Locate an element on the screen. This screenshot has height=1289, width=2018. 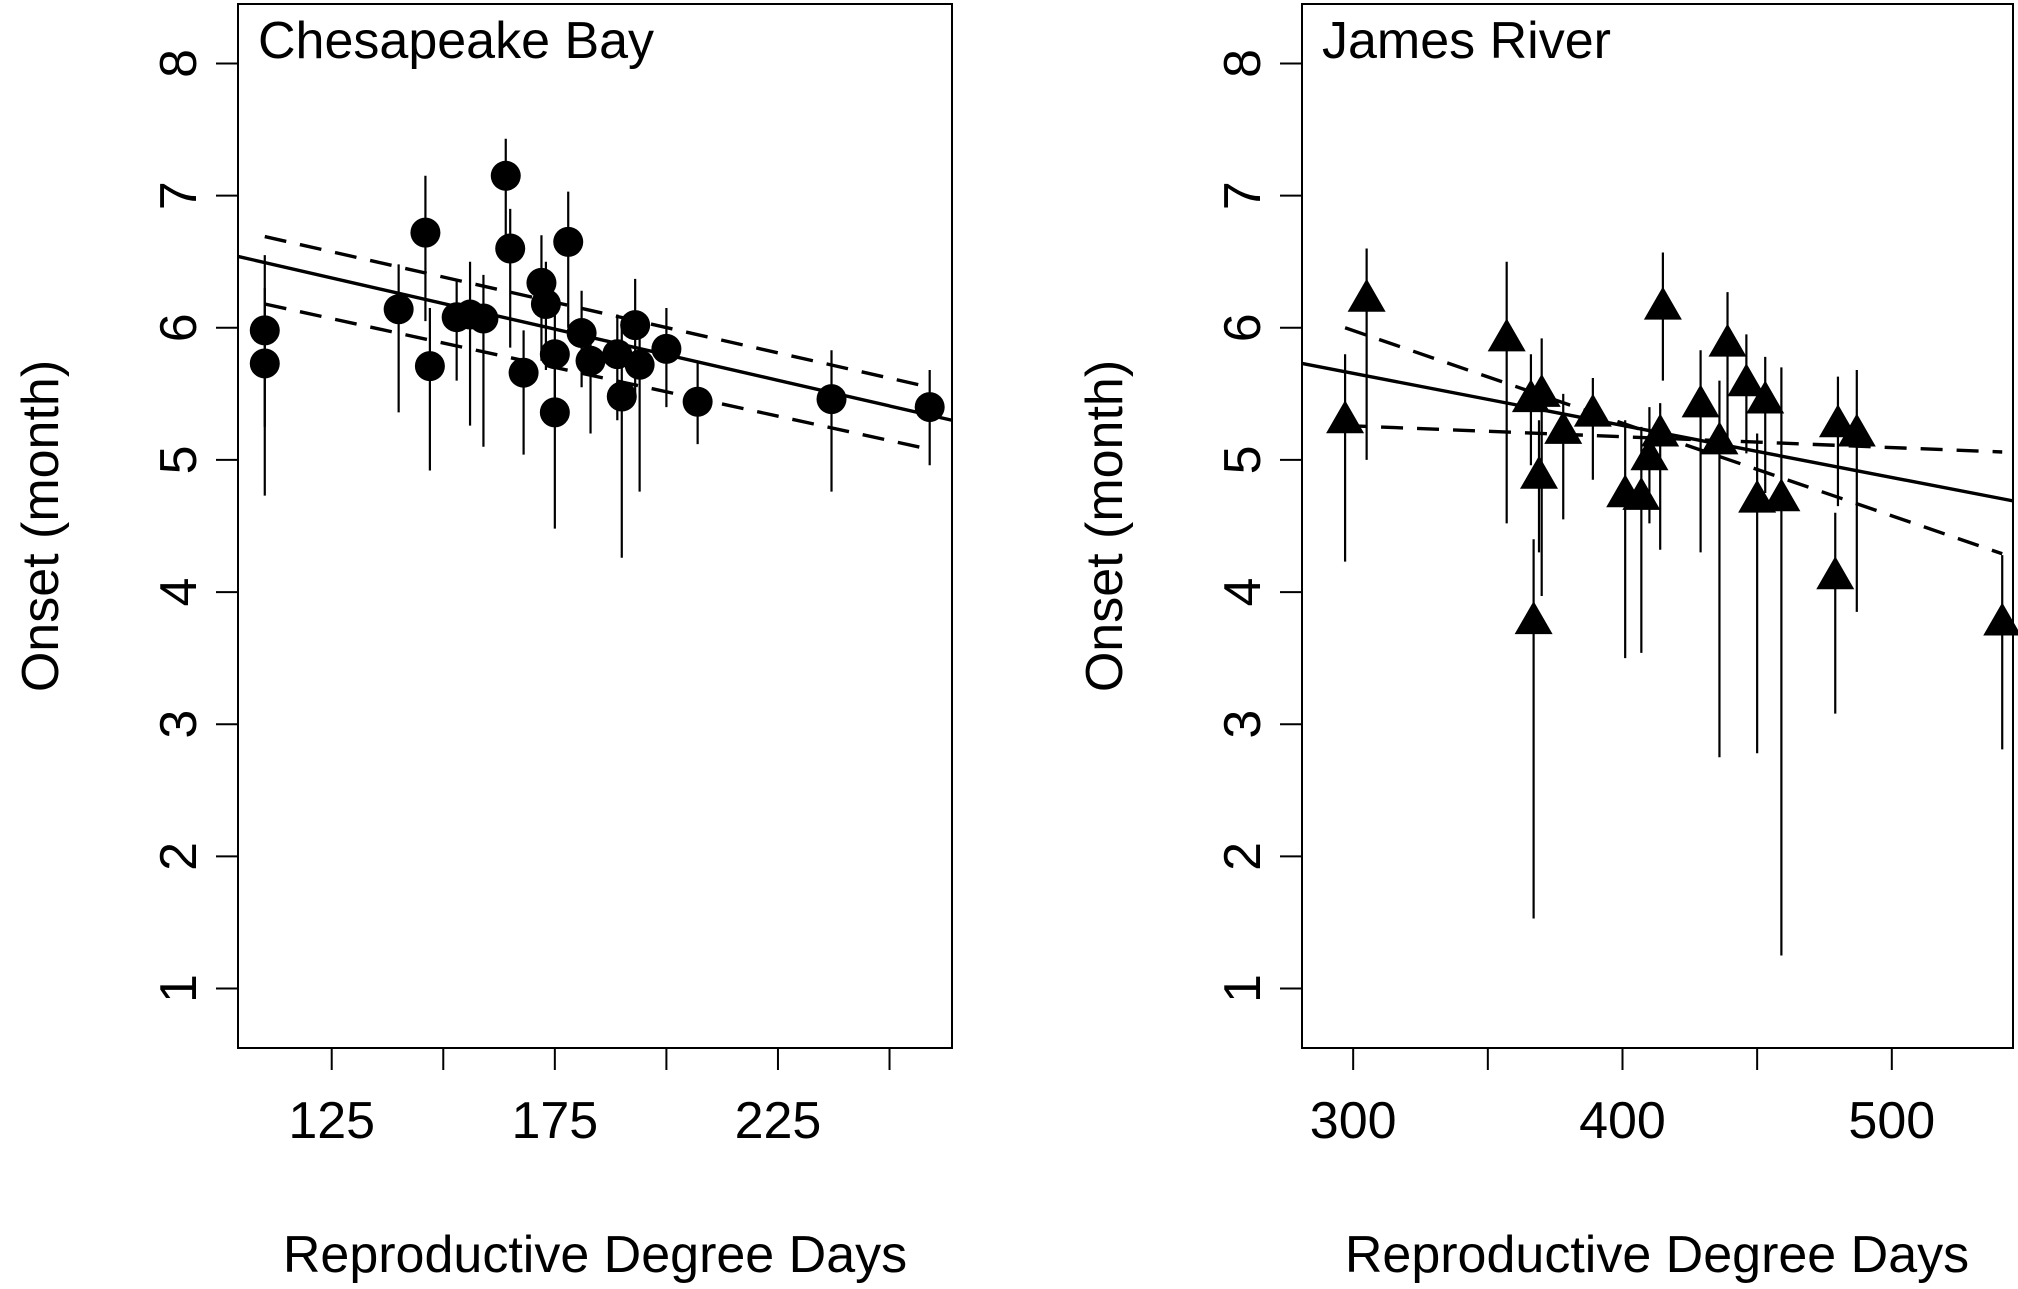
y-tick-label-james-river-4: 5 is located at coordinates (1243, 459).